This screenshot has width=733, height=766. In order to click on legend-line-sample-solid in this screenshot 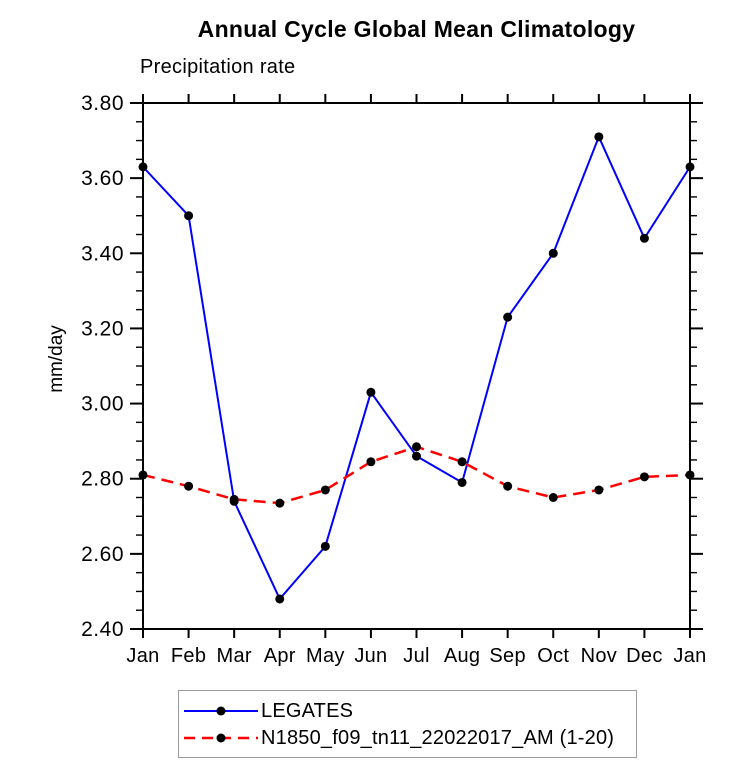, I will do `click(221, 711)`.